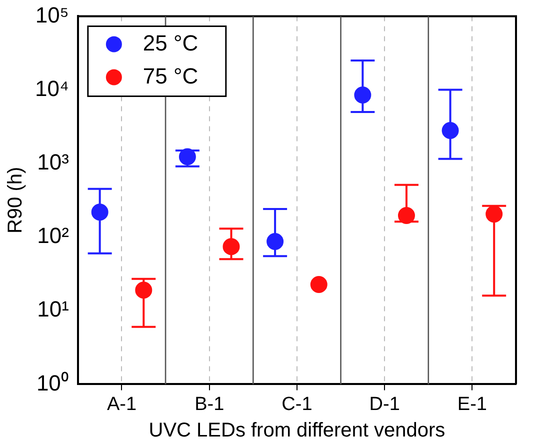 This screenshot has width=536, height=443. I want to click on x-tick-label: D-1, so click(384, 404).